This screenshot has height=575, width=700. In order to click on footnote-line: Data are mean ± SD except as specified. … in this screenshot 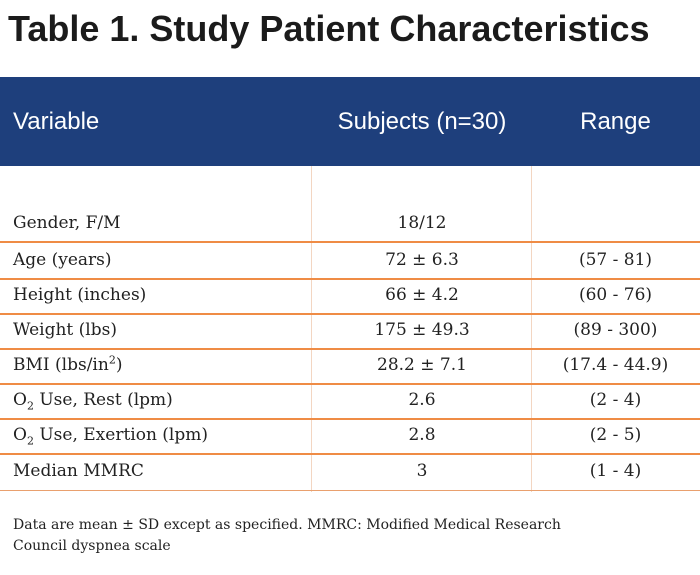, I will do `click(287, 525)`.